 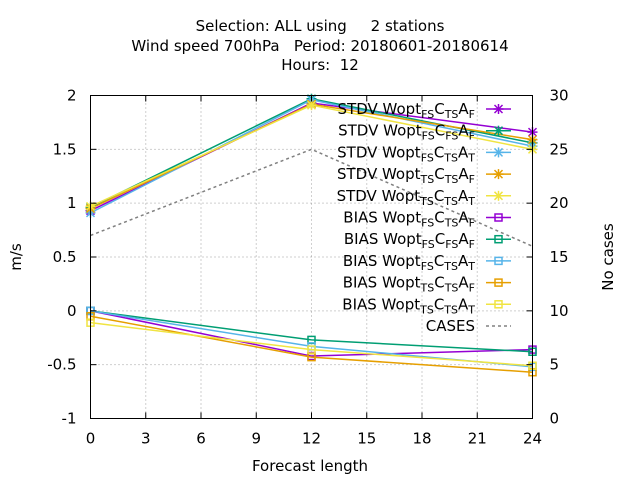 I want to click on legend-label: STDV WoptFSCFSAF, so click(x=406, y=132).